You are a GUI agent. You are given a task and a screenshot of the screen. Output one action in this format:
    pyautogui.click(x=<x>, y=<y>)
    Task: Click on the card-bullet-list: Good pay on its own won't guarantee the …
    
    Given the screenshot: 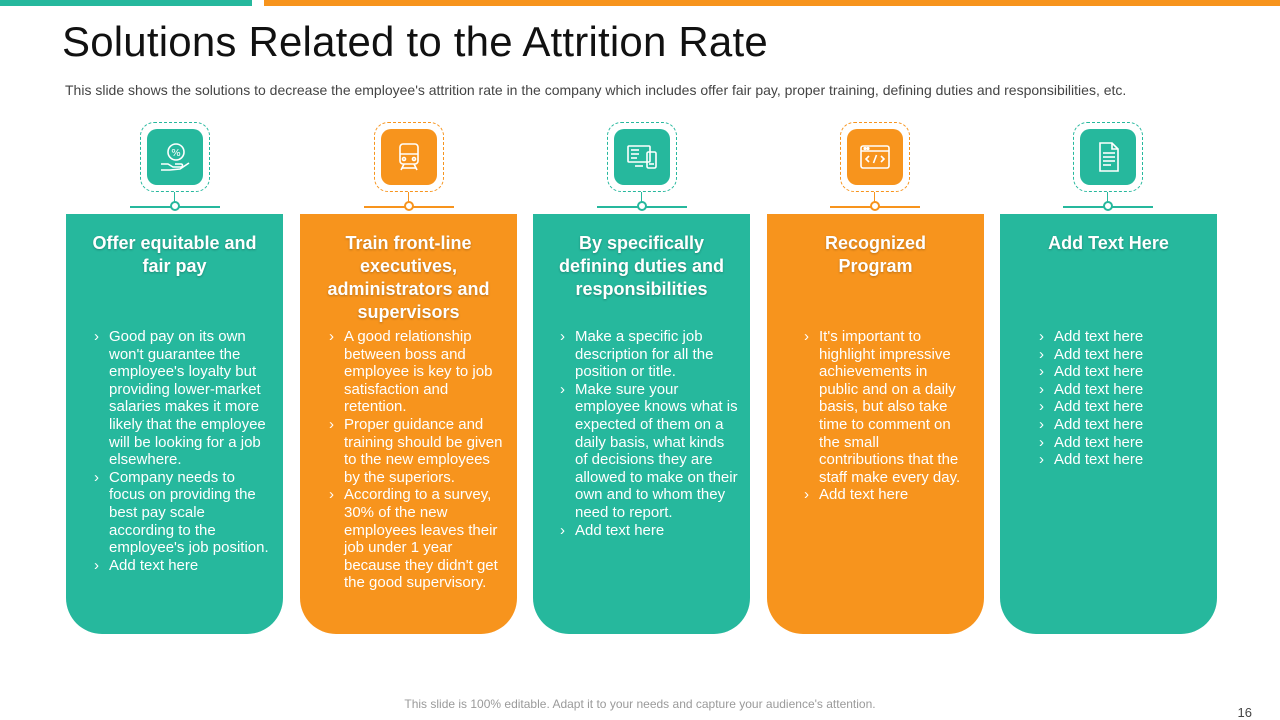 What is the action you would take?
    pyautogui.click(x=184, y=451)
    